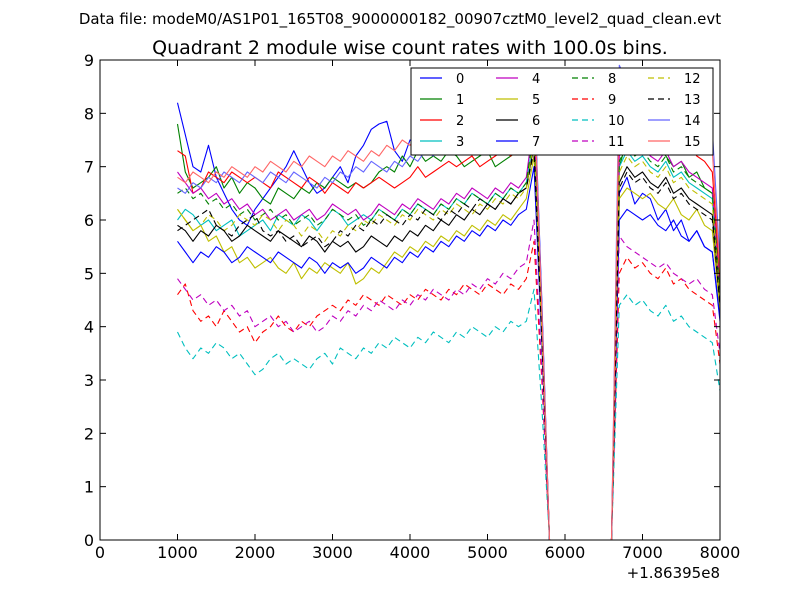  What do you see at coordinates (692, 121) in the screenshot?
I see `legend-label-14: 14` at bounding box center [692, 121].